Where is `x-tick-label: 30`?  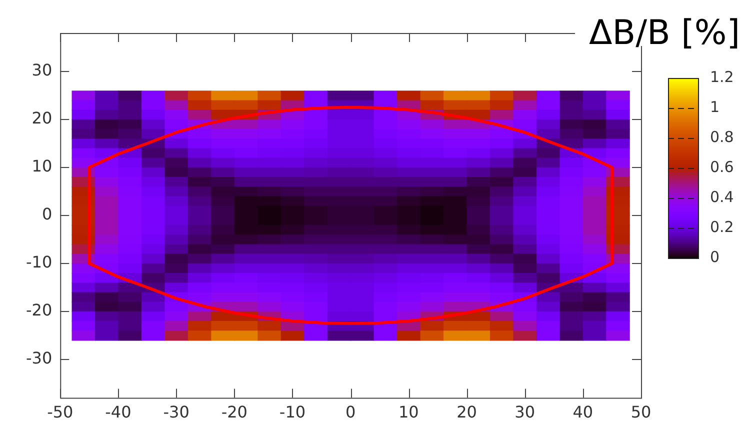
x-tick-label: 30 is located at coordinates (525, 412).